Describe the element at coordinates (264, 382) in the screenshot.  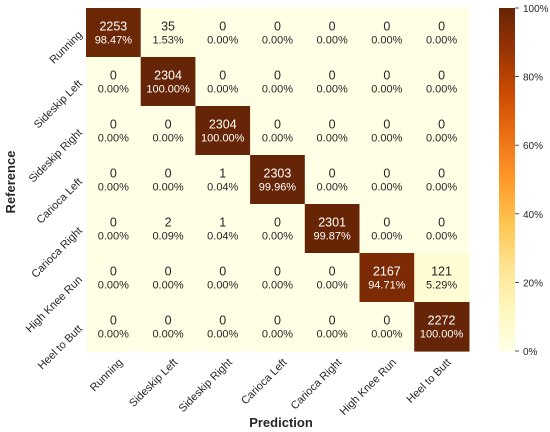
I see `x-tick-label: Carioca Left` at that location.